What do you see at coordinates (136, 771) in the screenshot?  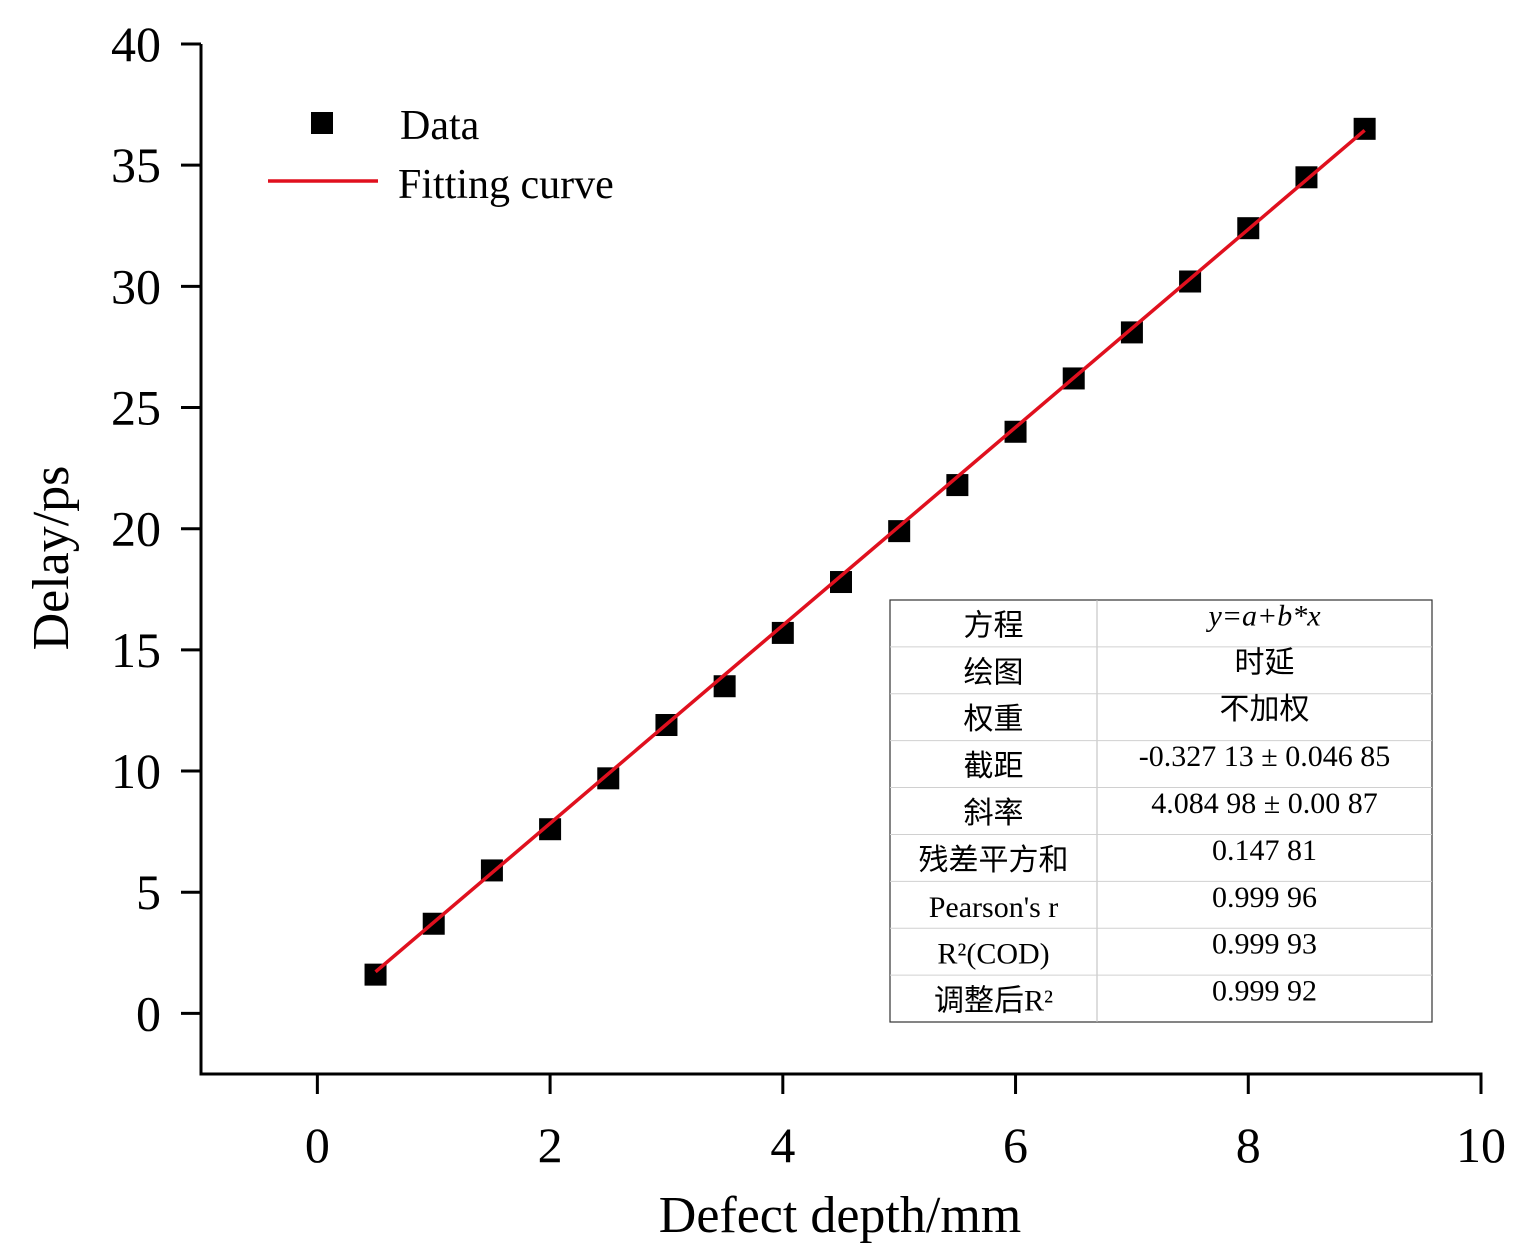 I see `y-tick-label: 10` at bounding box center [136, 771].